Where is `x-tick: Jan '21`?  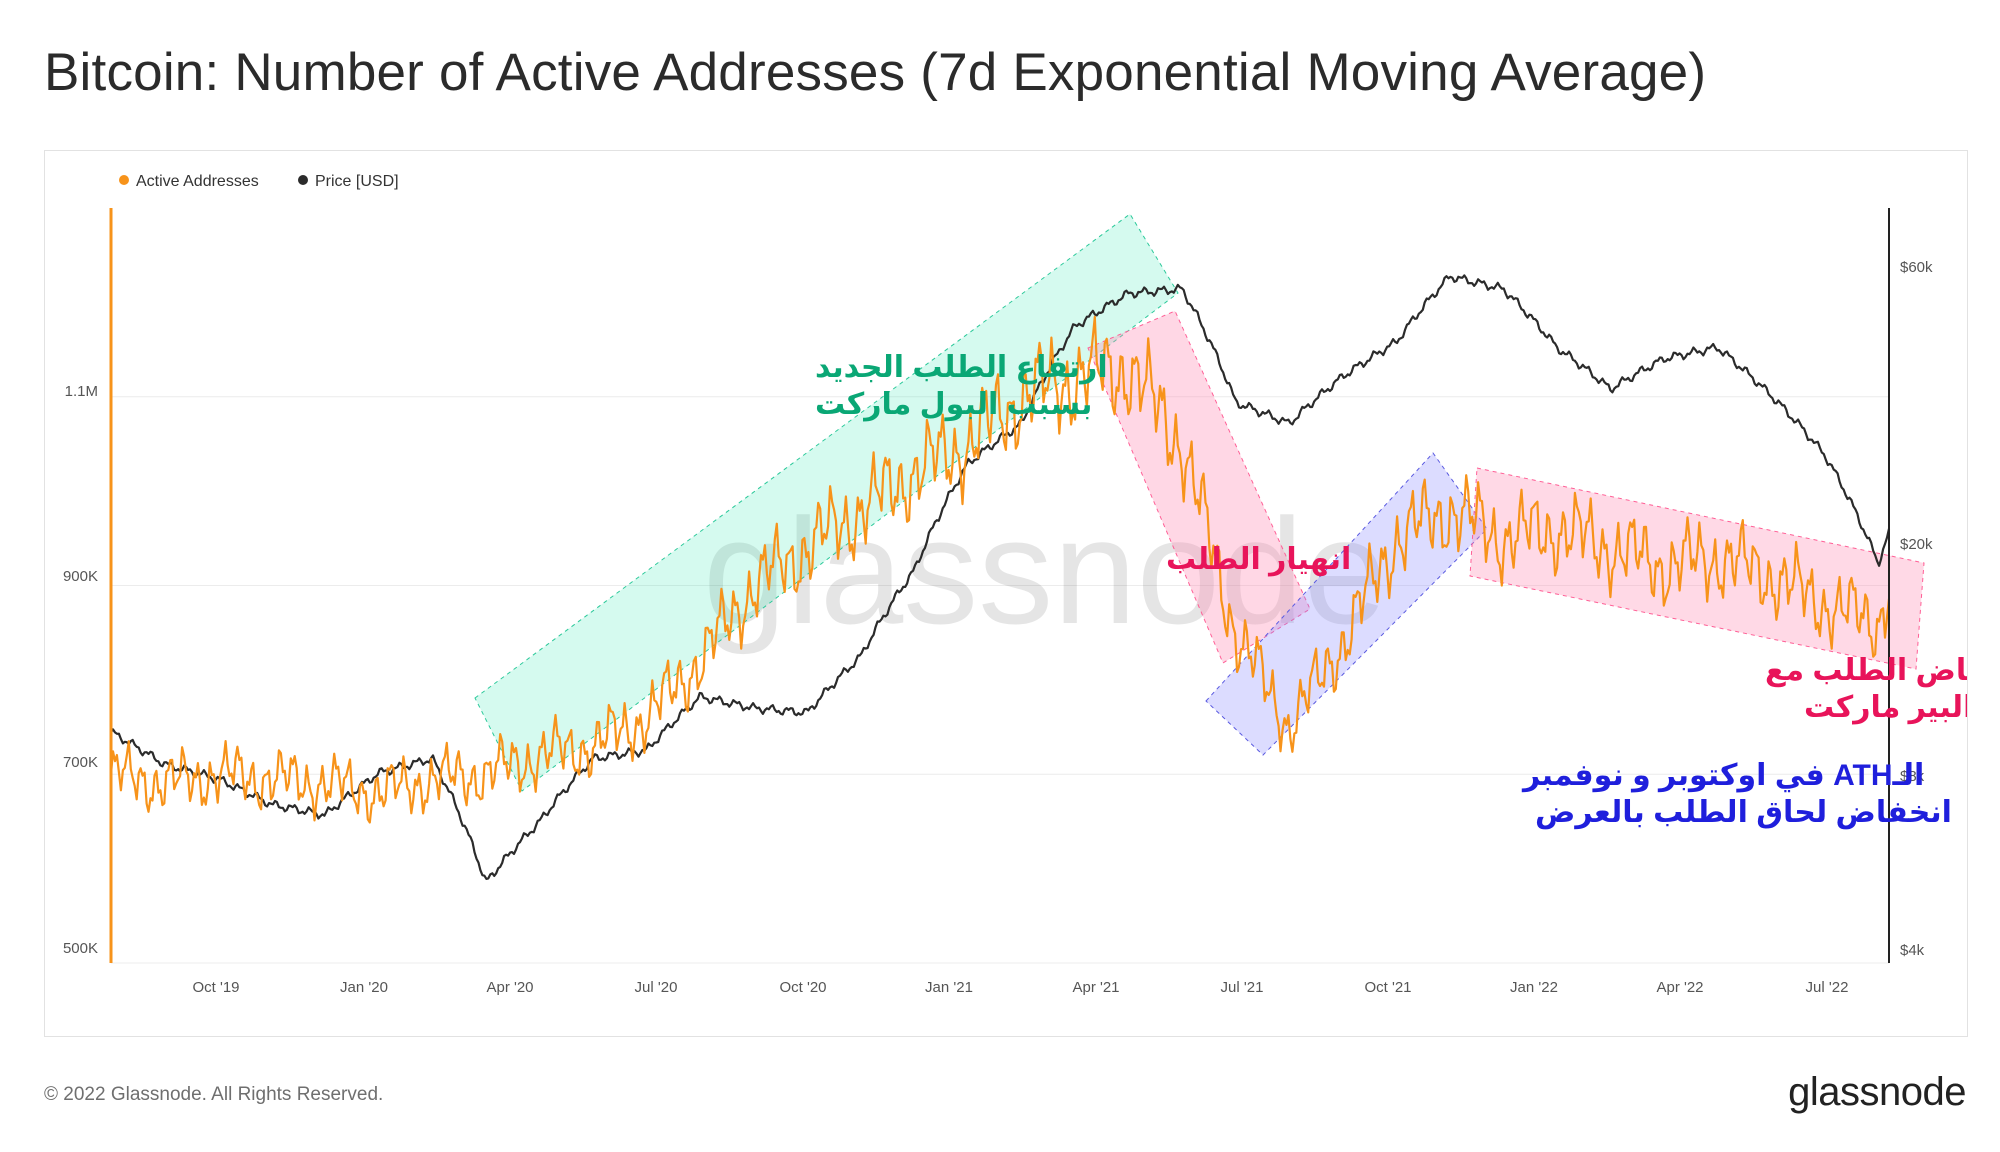
x-tick: Jan '21 is located at coordinates (949, 987).